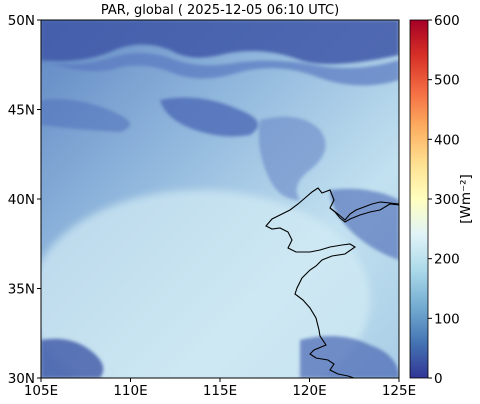  I want to click on colorbar-tick-label: 600, so click(447, 21).